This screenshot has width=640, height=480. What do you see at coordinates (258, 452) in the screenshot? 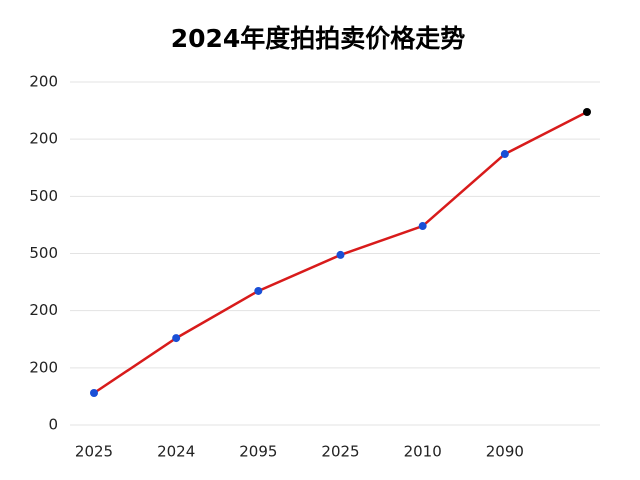
I see `x-tick-label: 2095` at bounding box center [258, 452].